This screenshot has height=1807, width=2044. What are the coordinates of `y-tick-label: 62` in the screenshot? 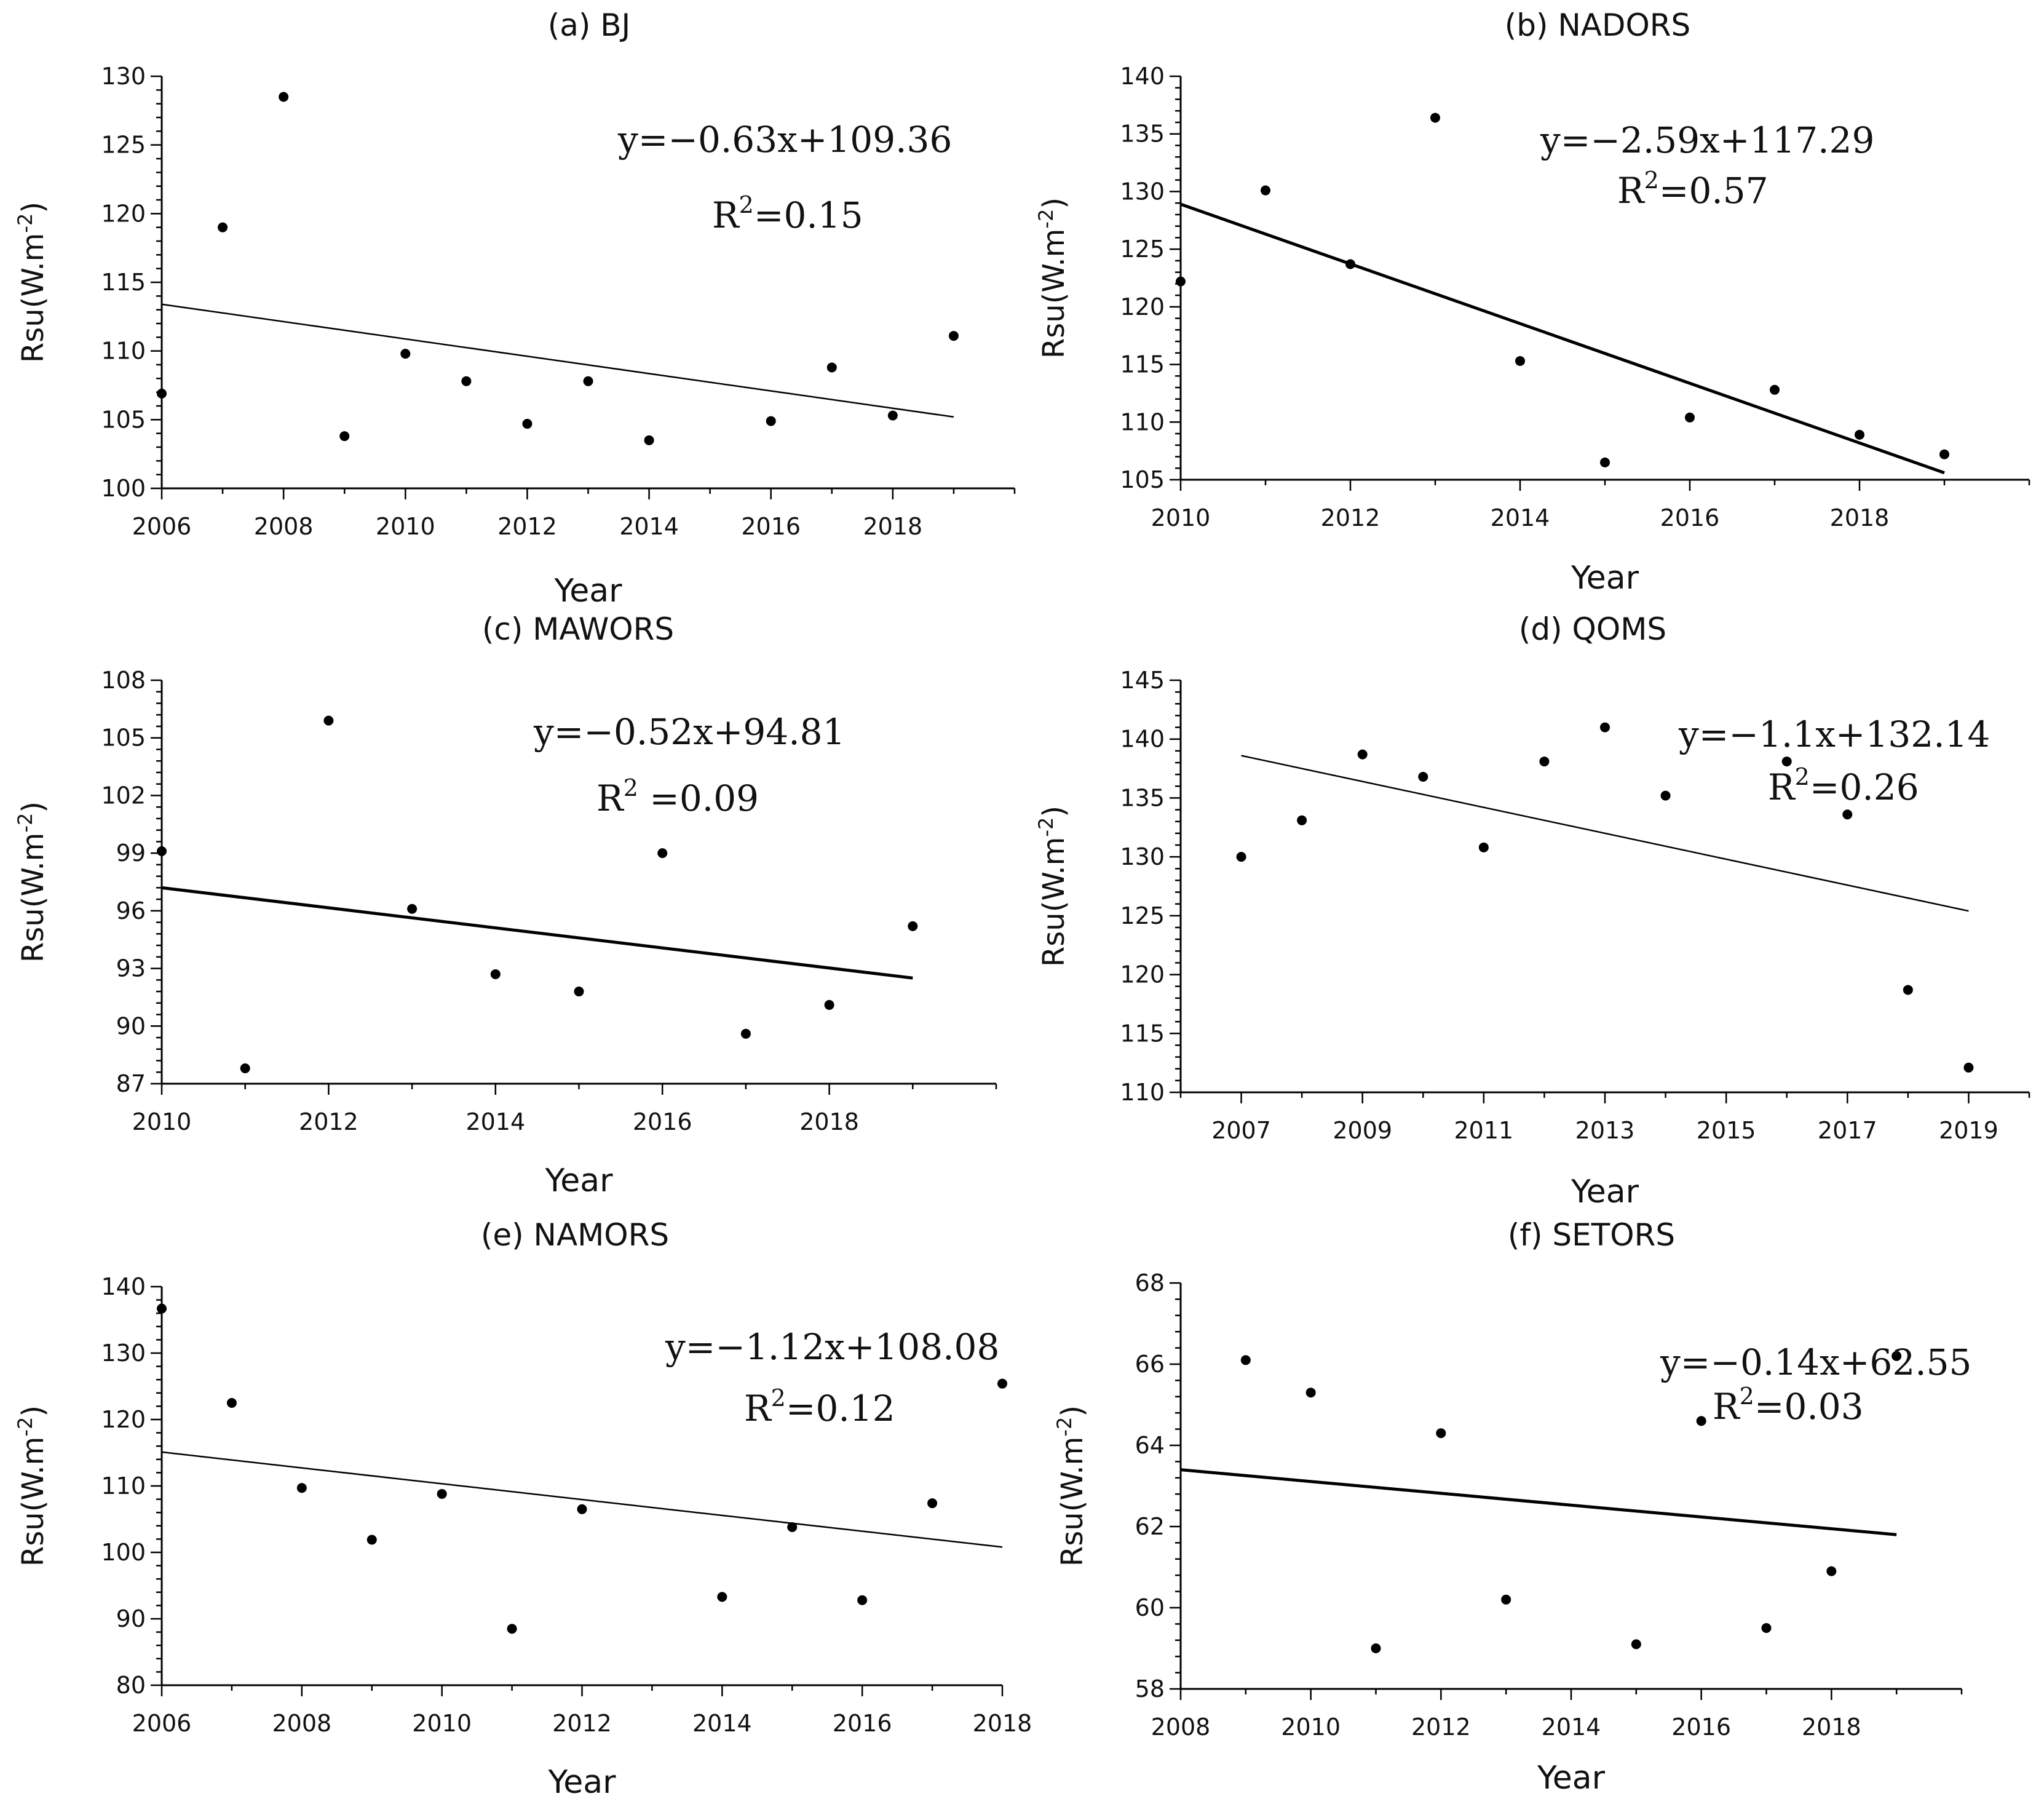 It's located at (1150, 1526).